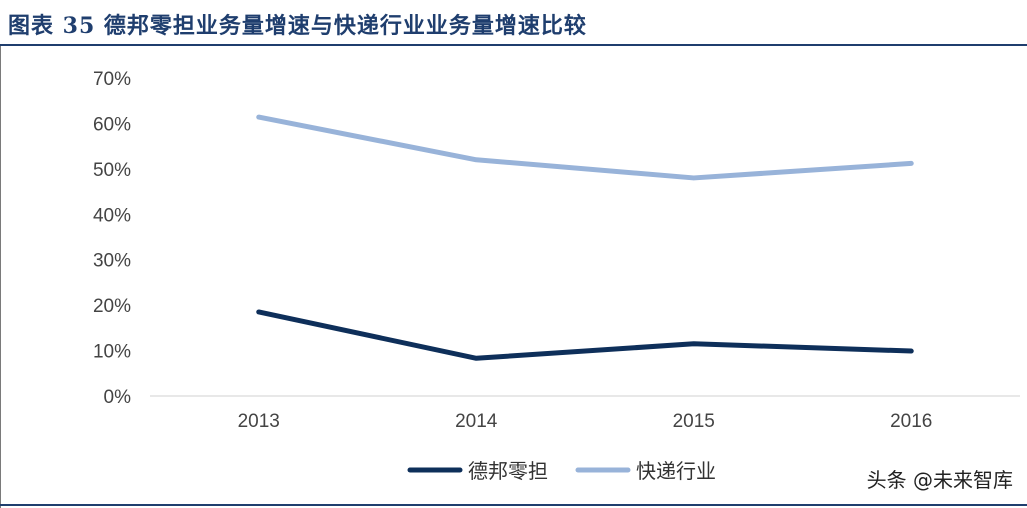 This screenshot has height=508, width=1027. What do you see at coordinates (585, 421) in the screenshot?
I see `x-axis-labels: 2013 2014 2015 2016` at bounding box center [585, 421].